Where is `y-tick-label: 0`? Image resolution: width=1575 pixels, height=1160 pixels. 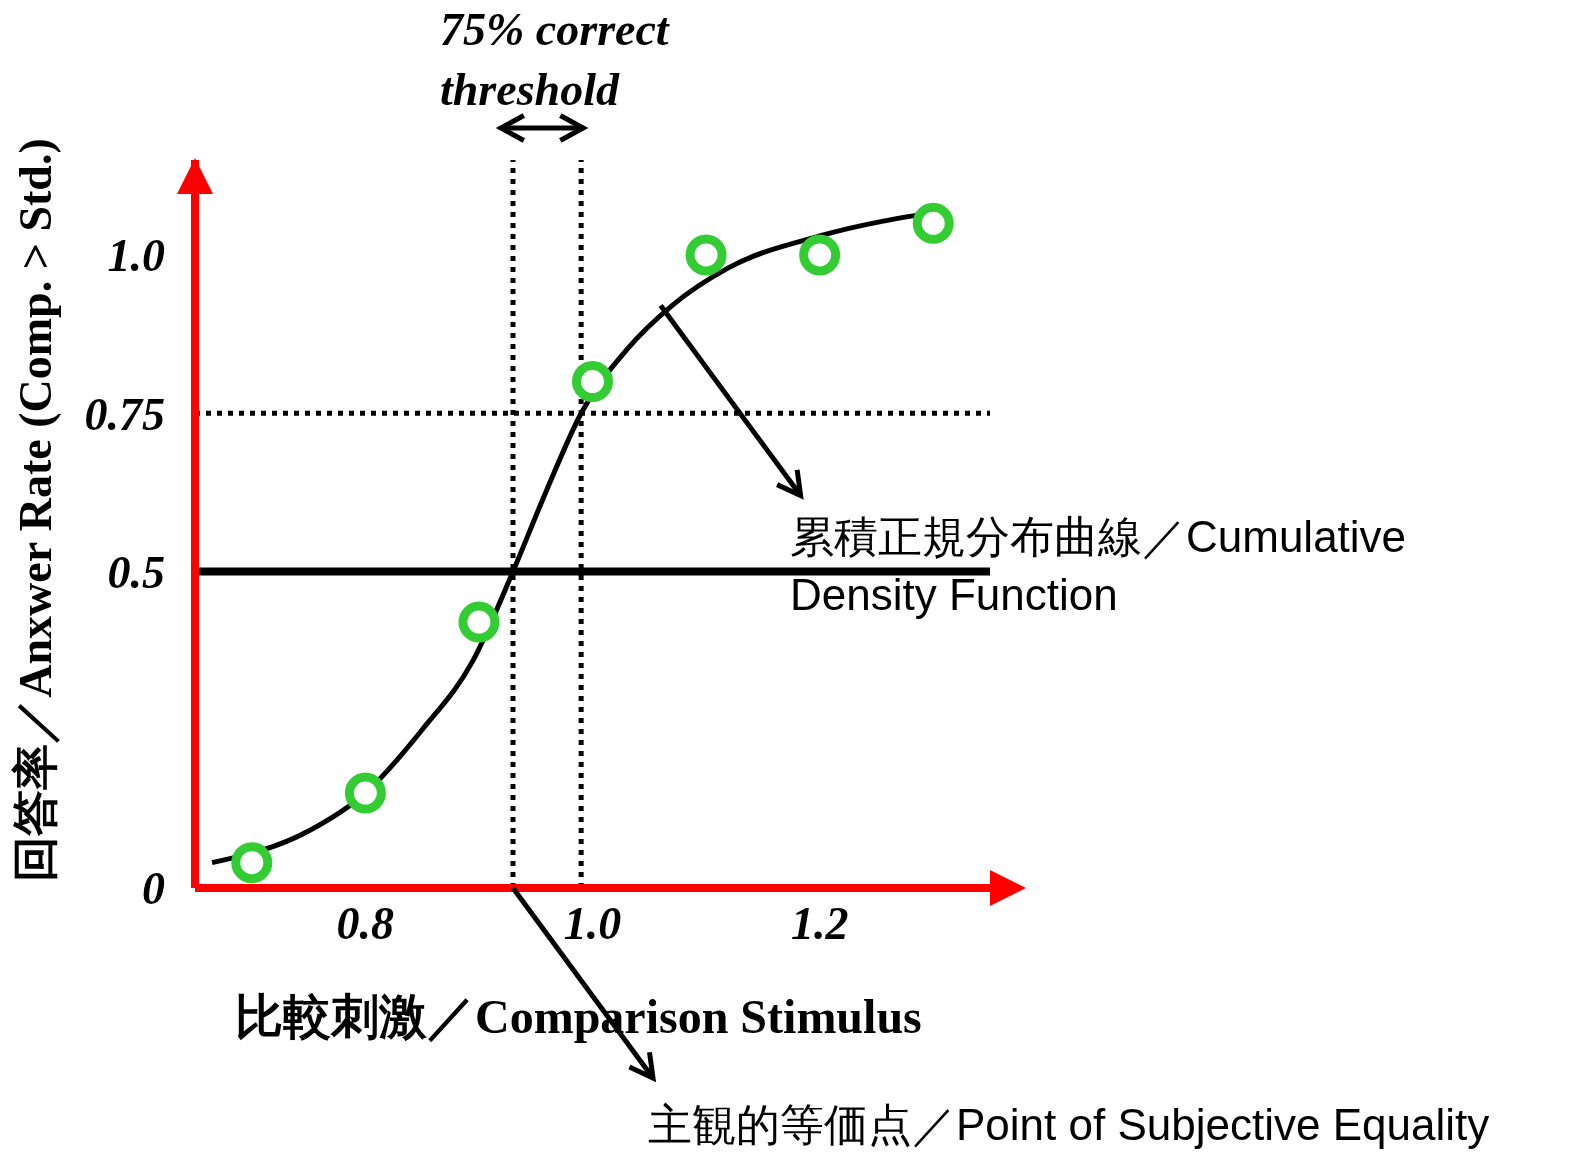
y-tick-label: 0 is located at coordinates (153, 889).